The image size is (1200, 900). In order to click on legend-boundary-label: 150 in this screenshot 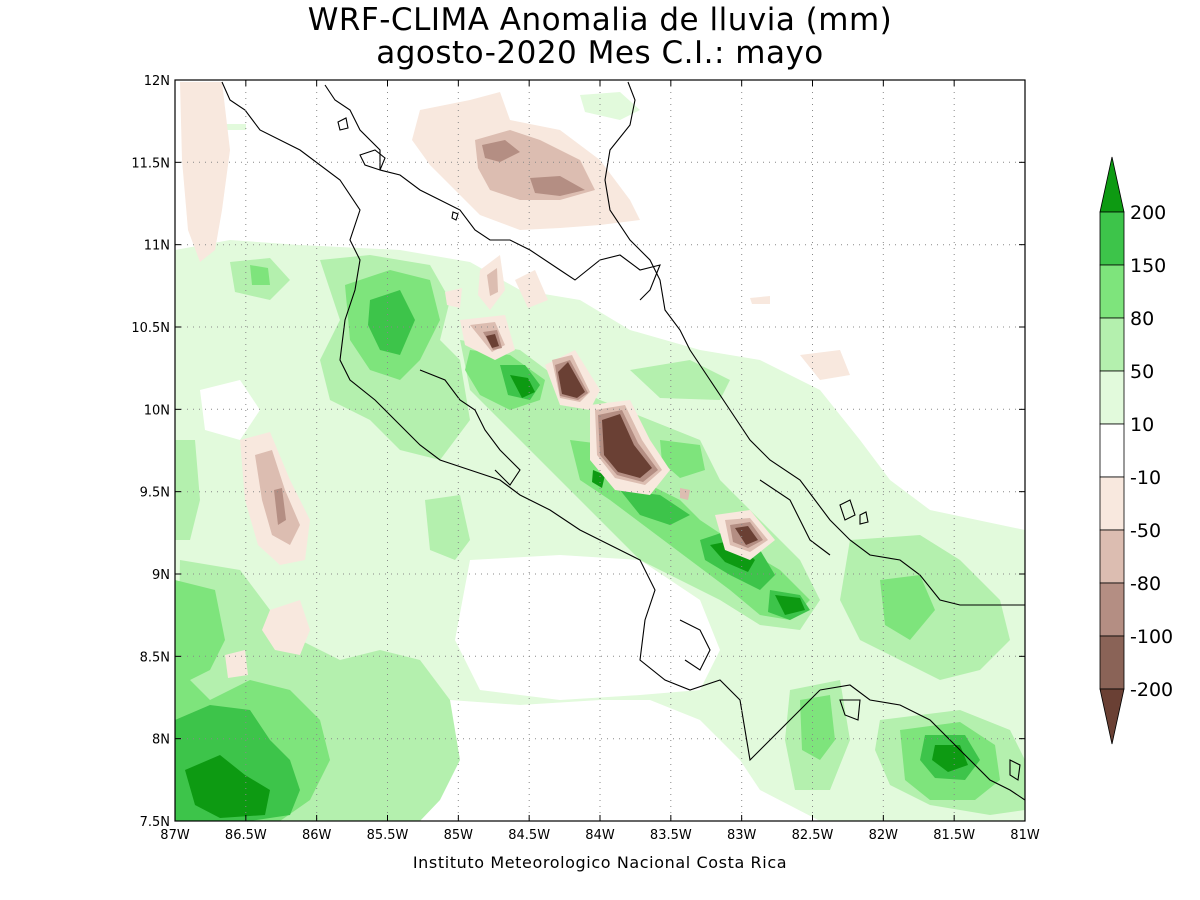, I will do `click(1148, 266)`.